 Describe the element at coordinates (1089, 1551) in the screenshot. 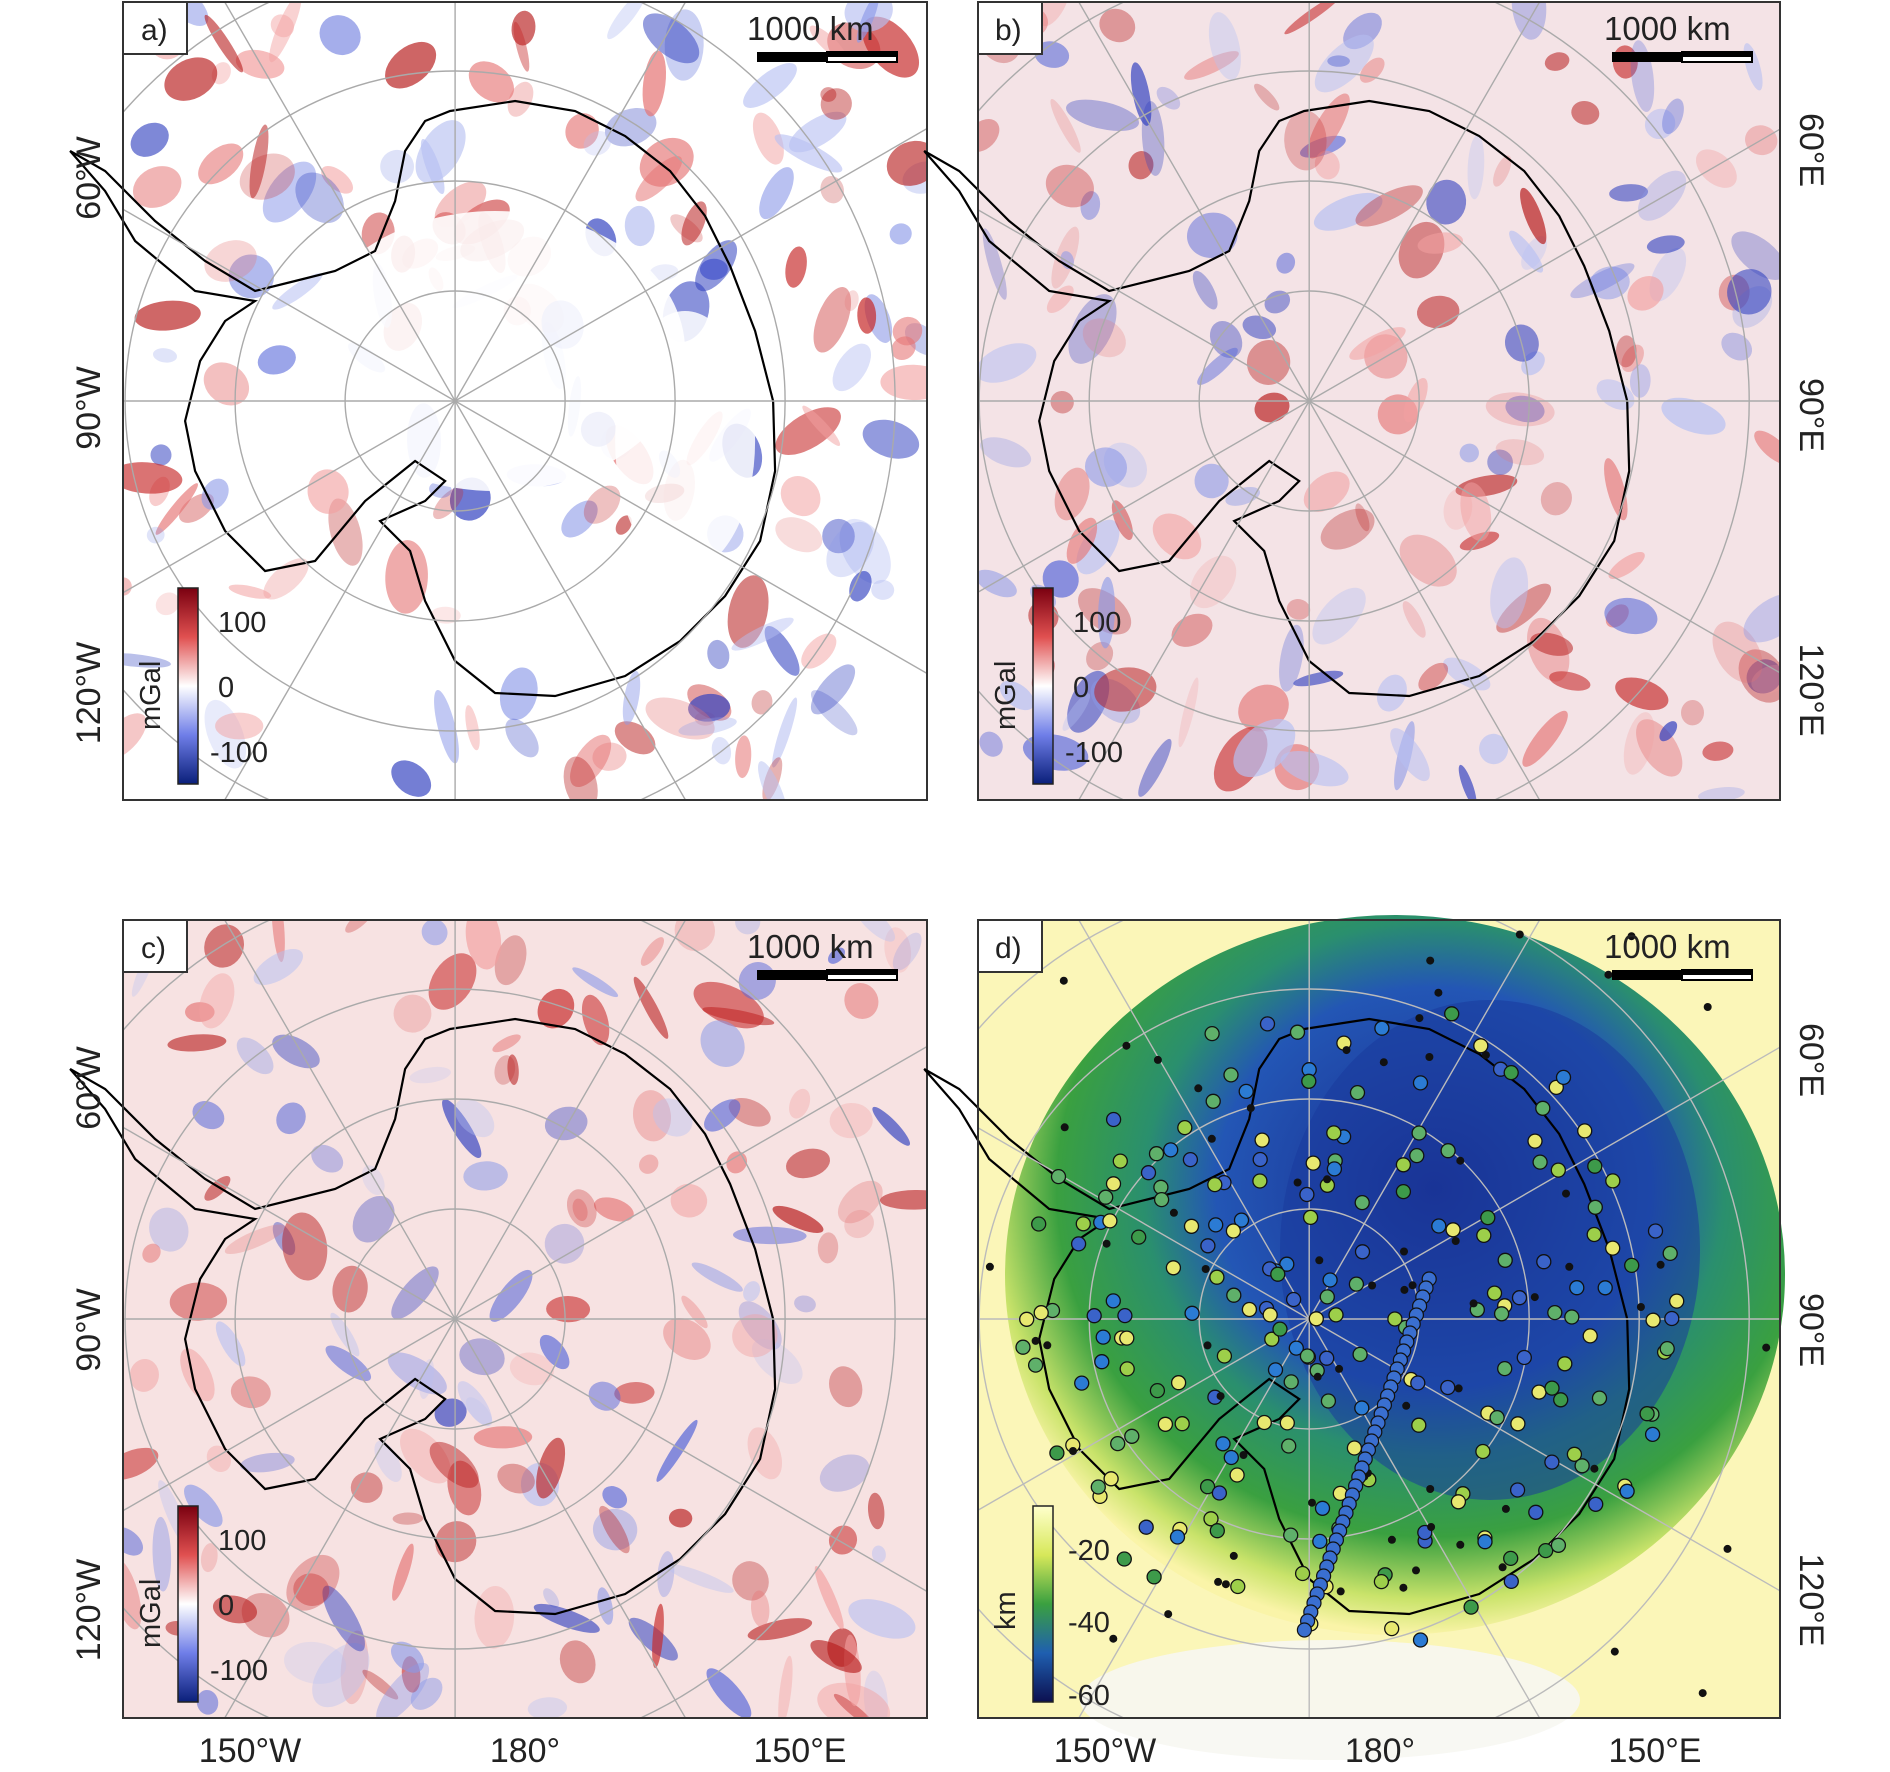

I see `colorbar-tick: -20` at that location.